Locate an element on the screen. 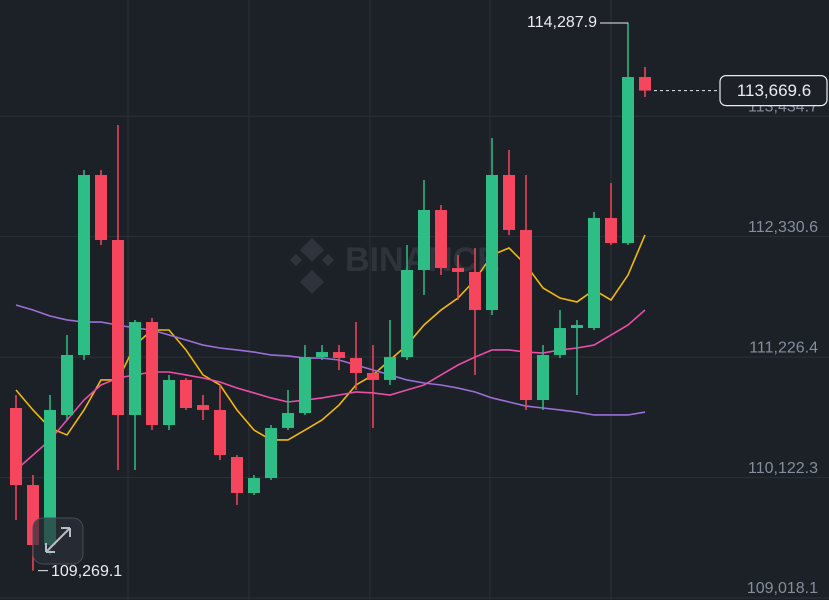 The height and width of the screenshot is (600, 829). expand-button is located at coordinates (58, 541).